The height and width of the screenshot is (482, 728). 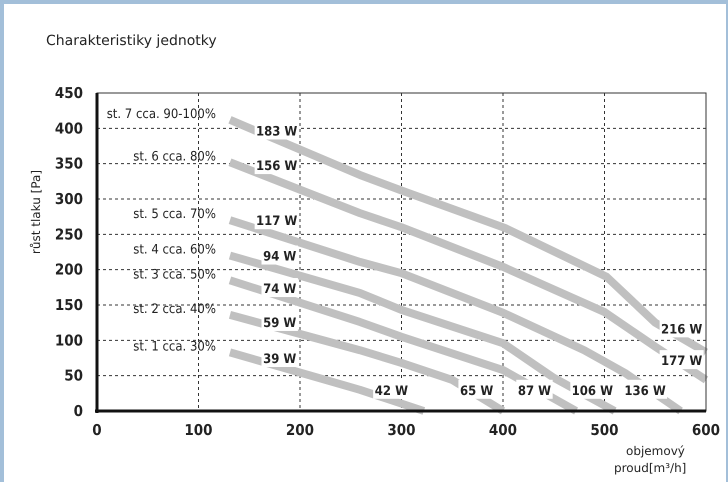 I want to click on chart-title: Charakteristiky jednotky, so click(x=131, y=41).